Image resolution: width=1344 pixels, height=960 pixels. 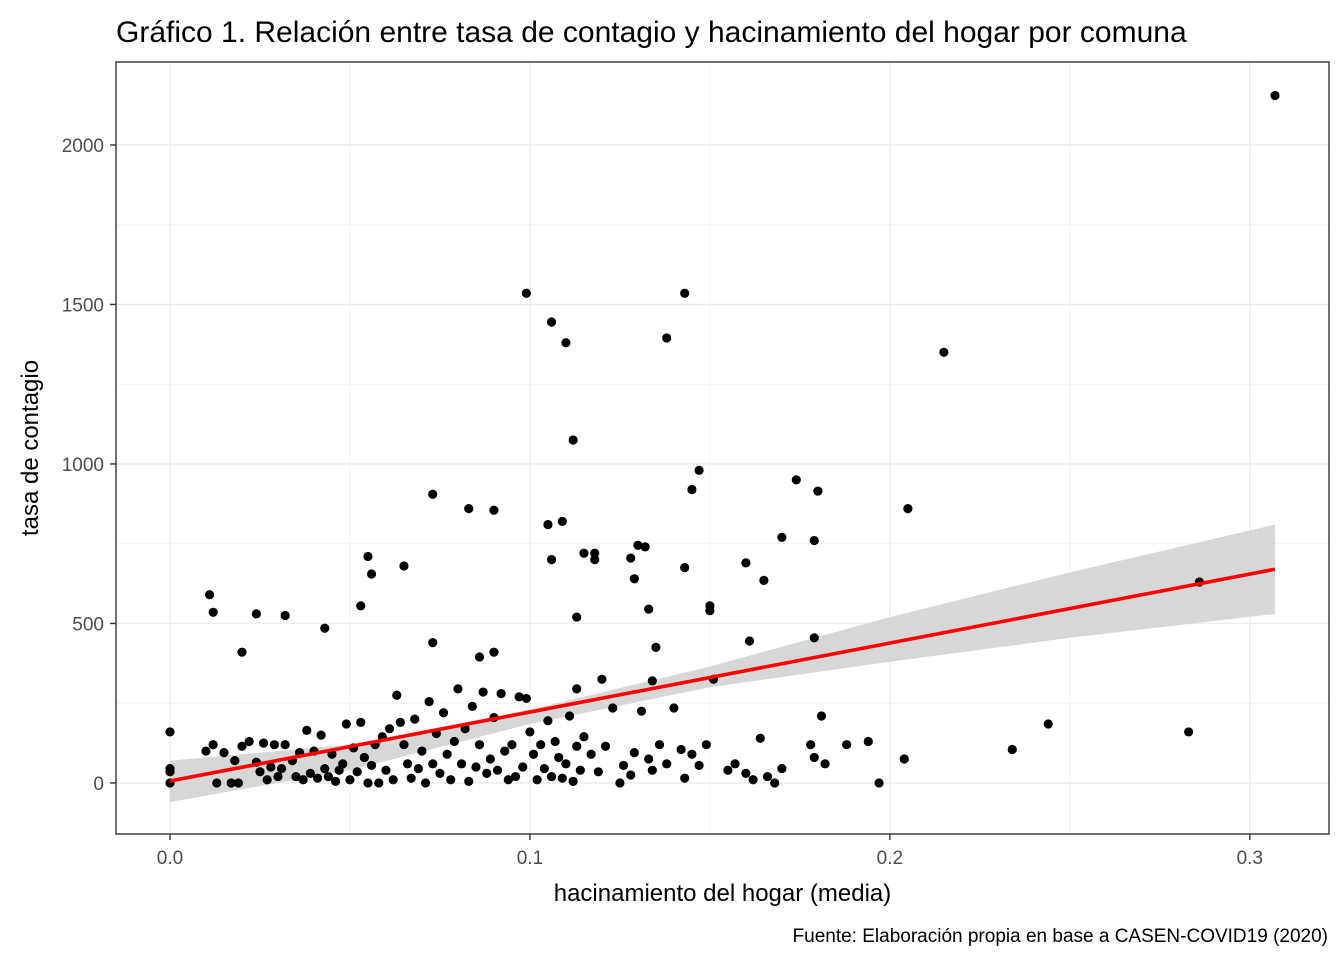 I want to click on y-tick-label: 1500, so click(x=83, y=305).